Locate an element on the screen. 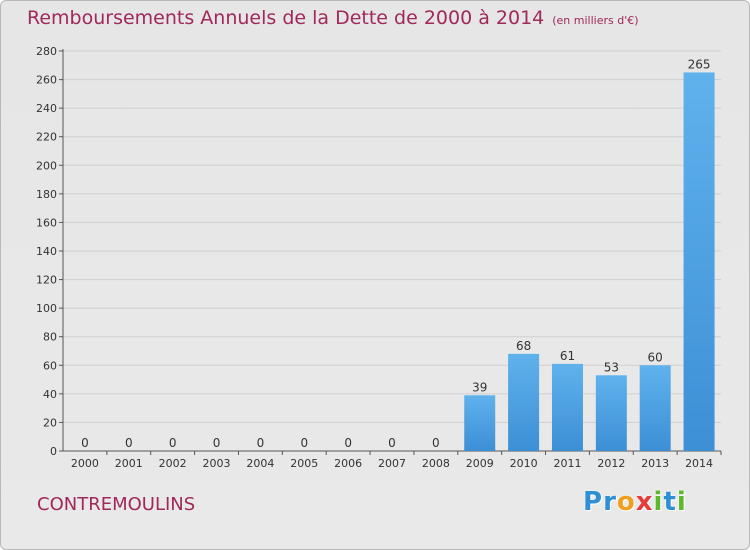  x-tick-label: 2009 is located at coordinates (480, 463).